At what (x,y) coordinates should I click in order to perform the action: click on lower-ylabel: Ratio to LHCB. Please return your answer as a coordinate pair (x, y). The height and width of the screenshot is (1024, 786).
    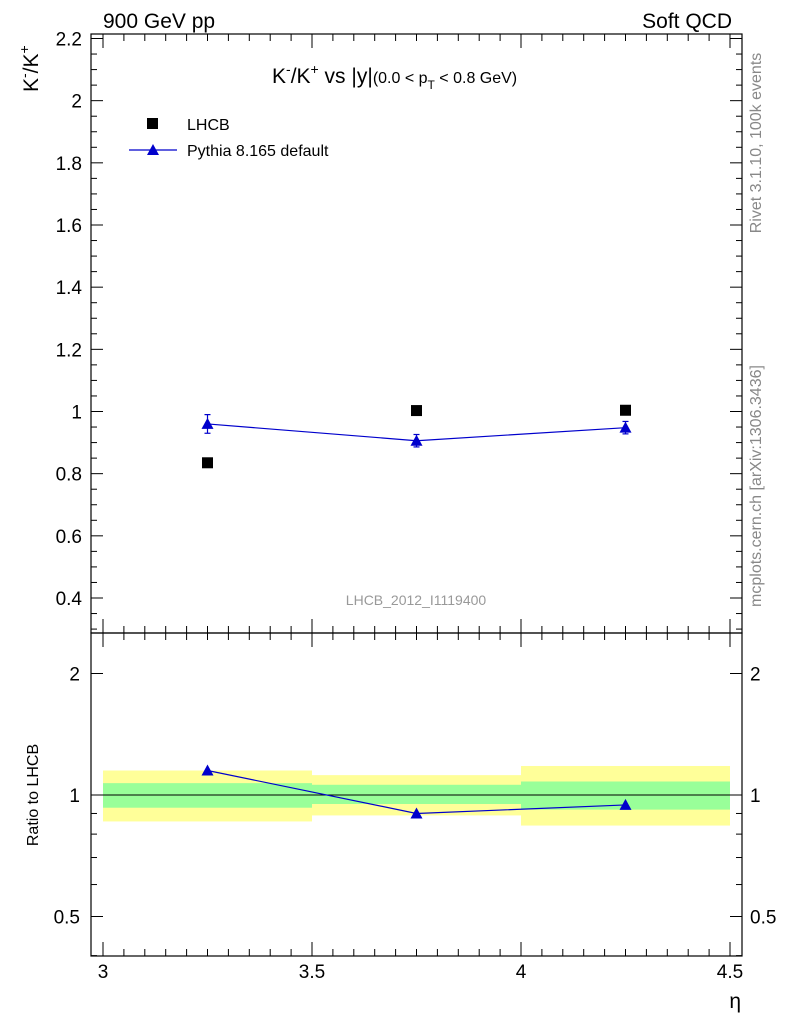
    Looking at the image, I should click on (33, 795).